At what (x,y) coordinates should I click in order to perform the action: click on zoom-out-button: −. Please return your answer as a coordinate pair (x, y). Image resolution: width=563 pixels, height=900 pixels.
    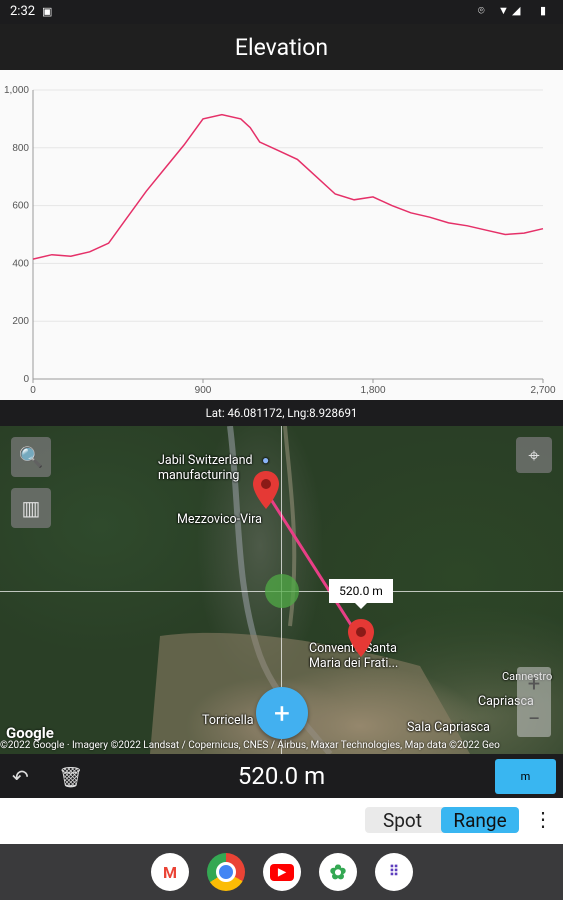
    Looking at the image, I should click on (534, 719).